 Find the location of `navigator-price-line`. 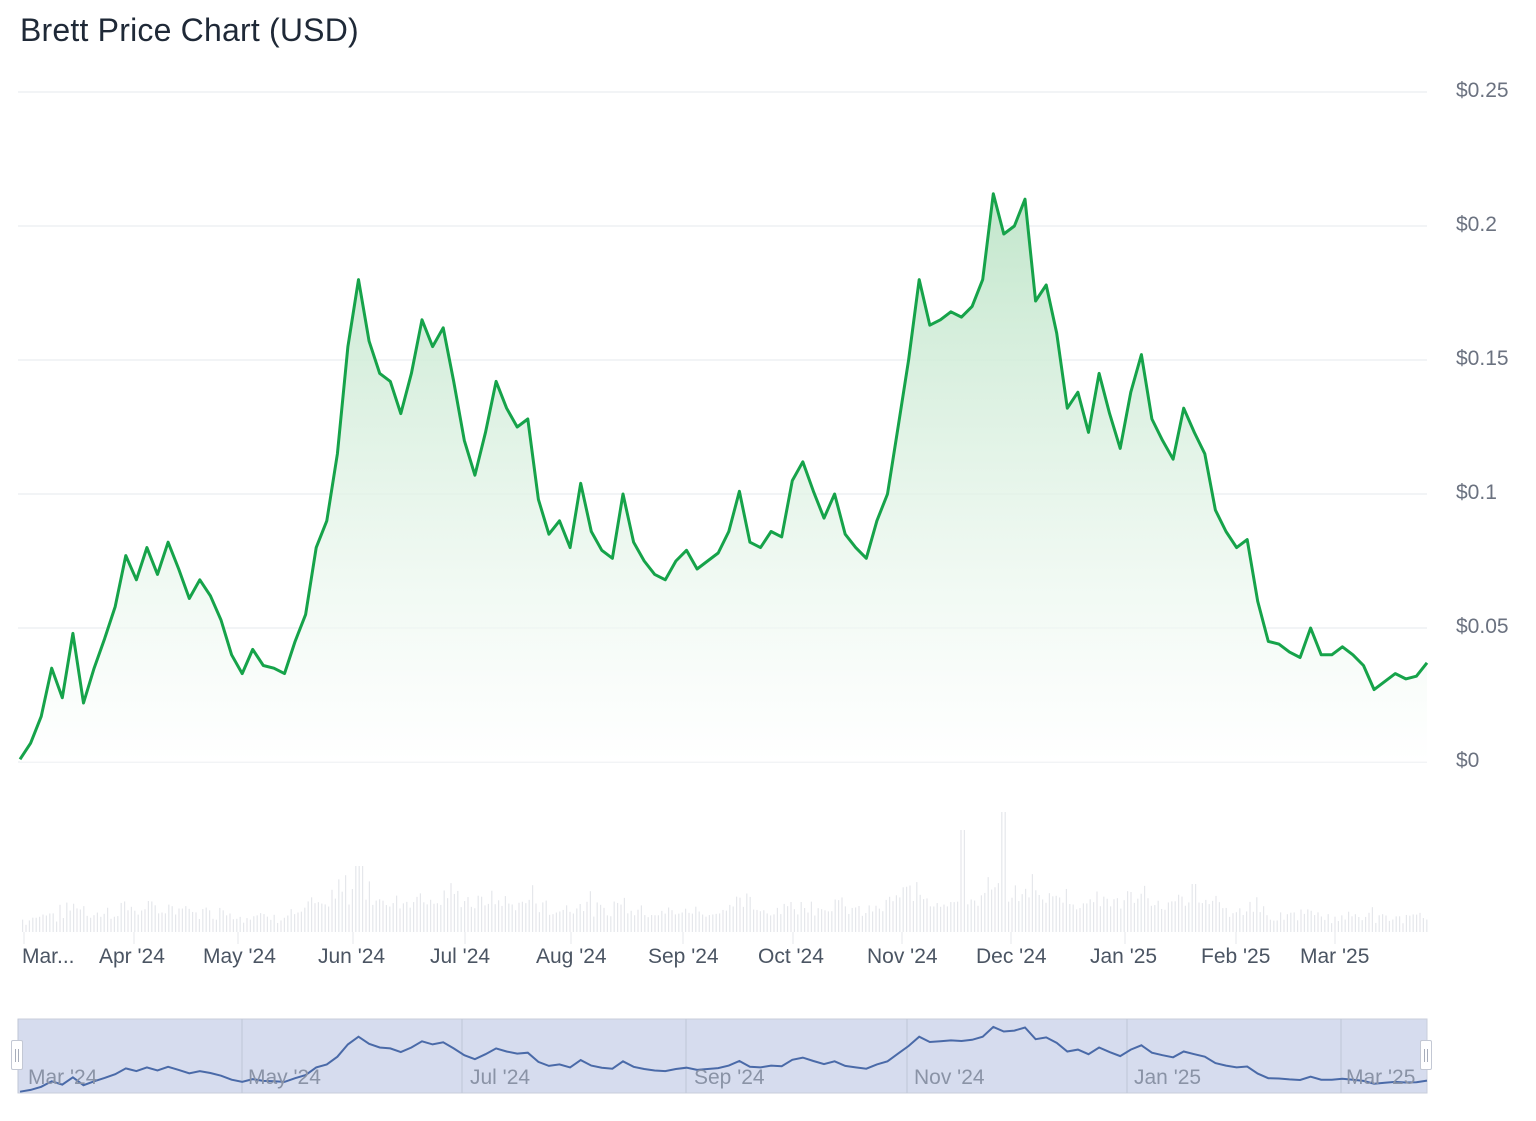

navigator-price-line is located at coordinates (723, 1059).